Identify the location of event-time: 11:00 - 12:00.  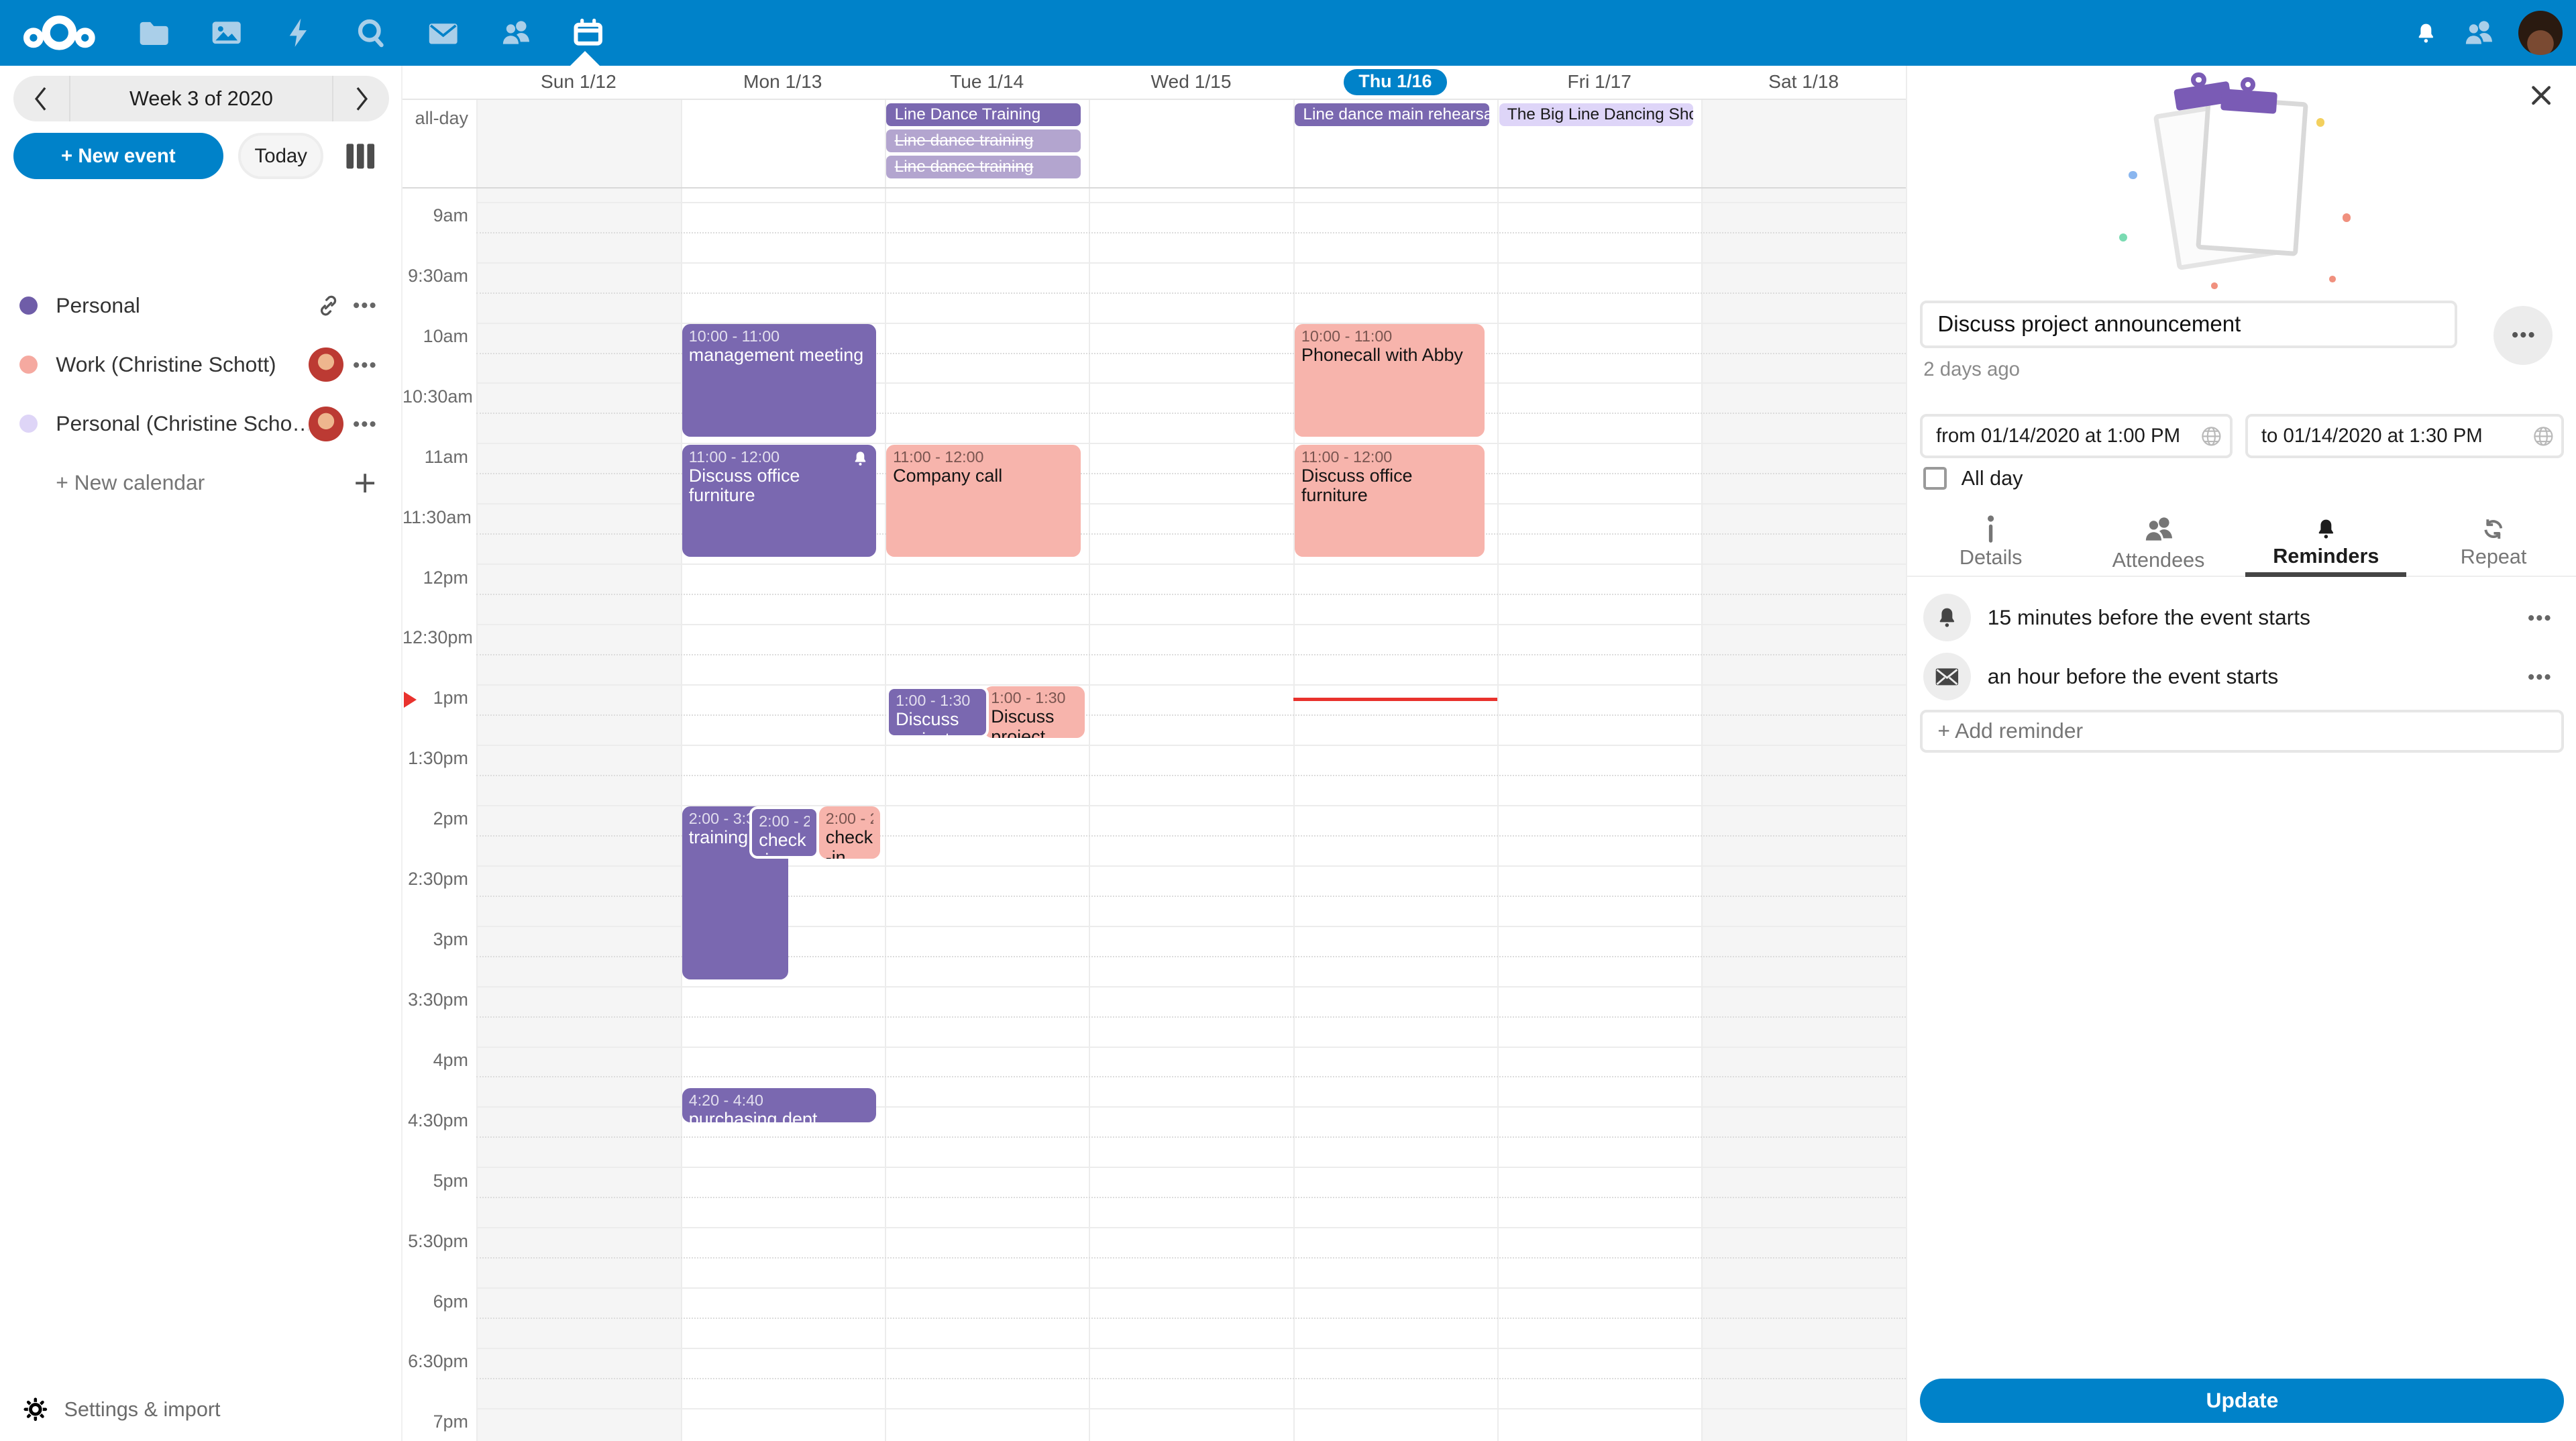
(938, 456).